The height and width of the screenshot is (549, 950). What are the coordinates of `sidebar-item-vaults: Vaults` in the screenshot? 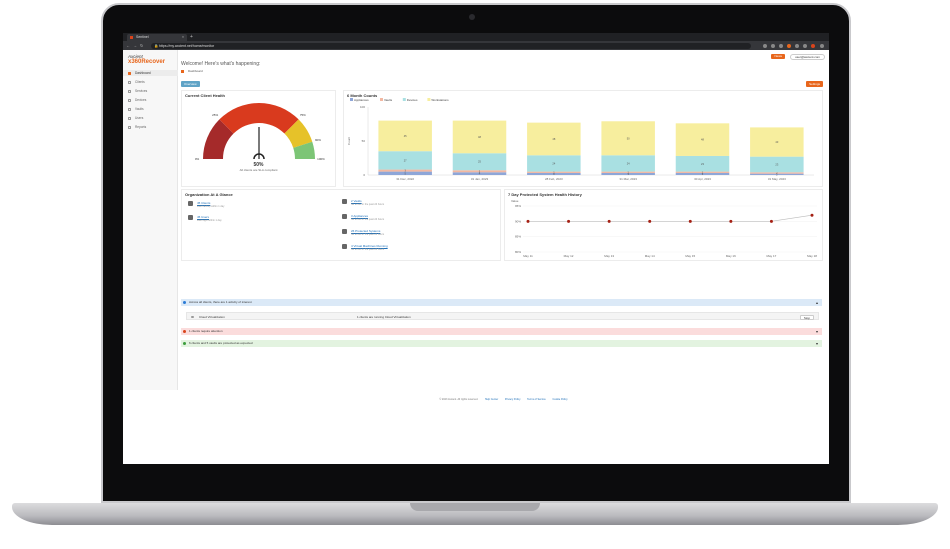 It's located at (150, 109).